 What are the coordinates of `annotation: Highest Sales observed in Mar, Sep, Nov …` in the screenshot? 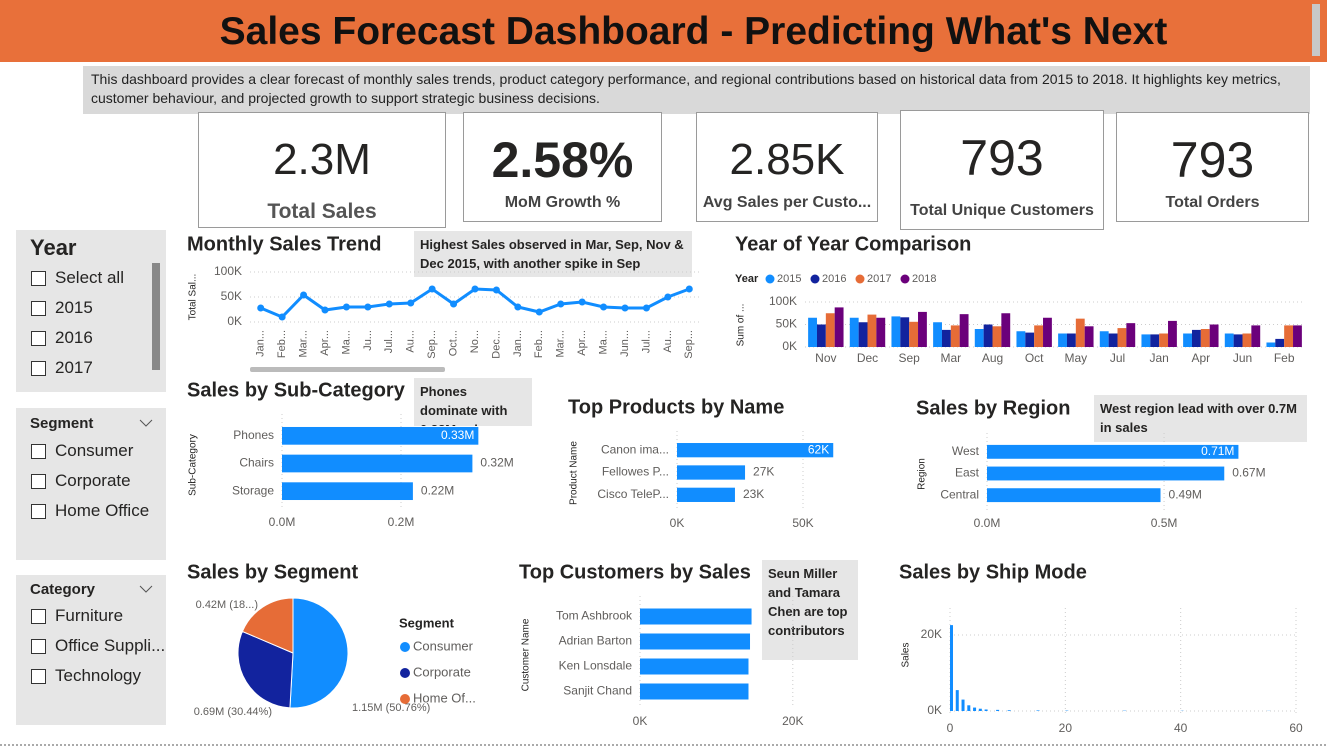 It's located at (553, 254).